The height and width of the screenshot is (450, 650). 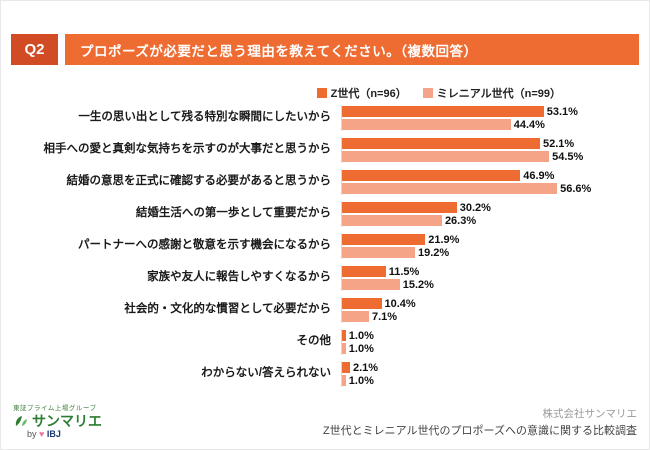 I want to click on value-label-millennial: 26.3%, so click(x=460, y=220).